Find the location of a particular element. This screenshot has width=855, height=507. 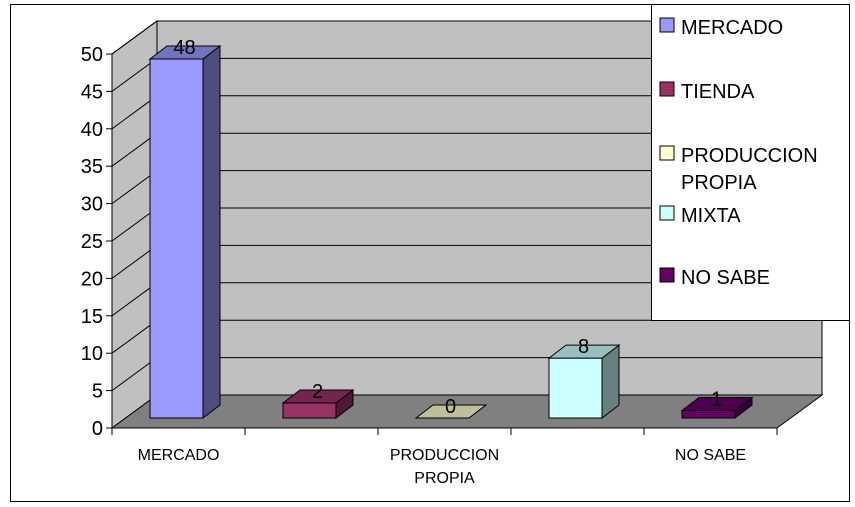

y-tick-label: 25 is located at coordinates (92, 242).